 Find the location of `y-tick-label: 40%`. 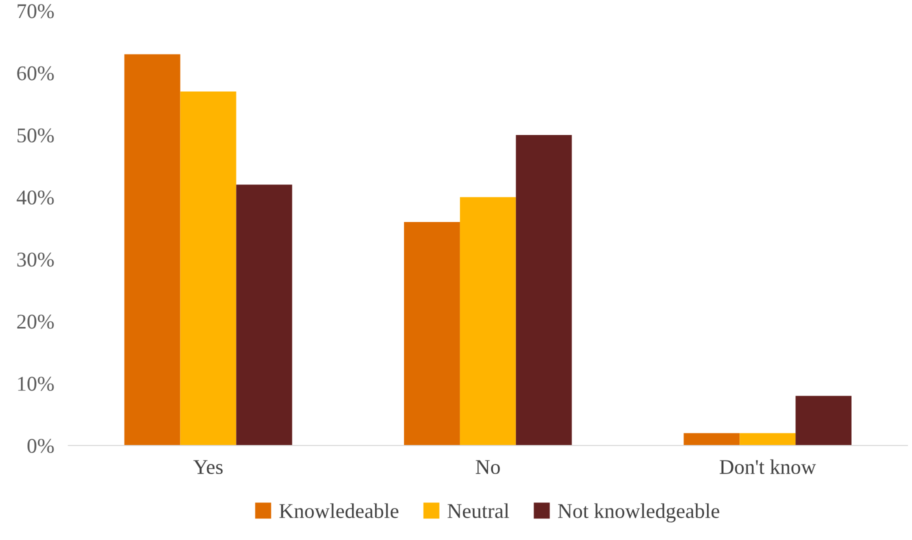

y-tick-label: 40% is located at coordinates (35, 197).